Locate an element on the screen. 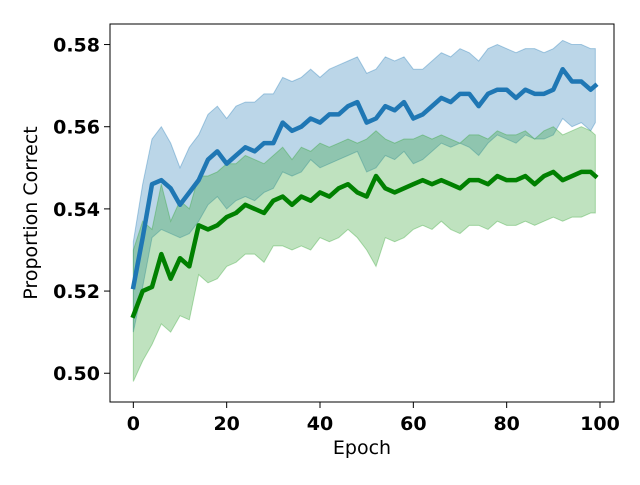 This screenshot has width=640, height=485. y-tick-label: 0.54 is located at coordinates (76, 210).